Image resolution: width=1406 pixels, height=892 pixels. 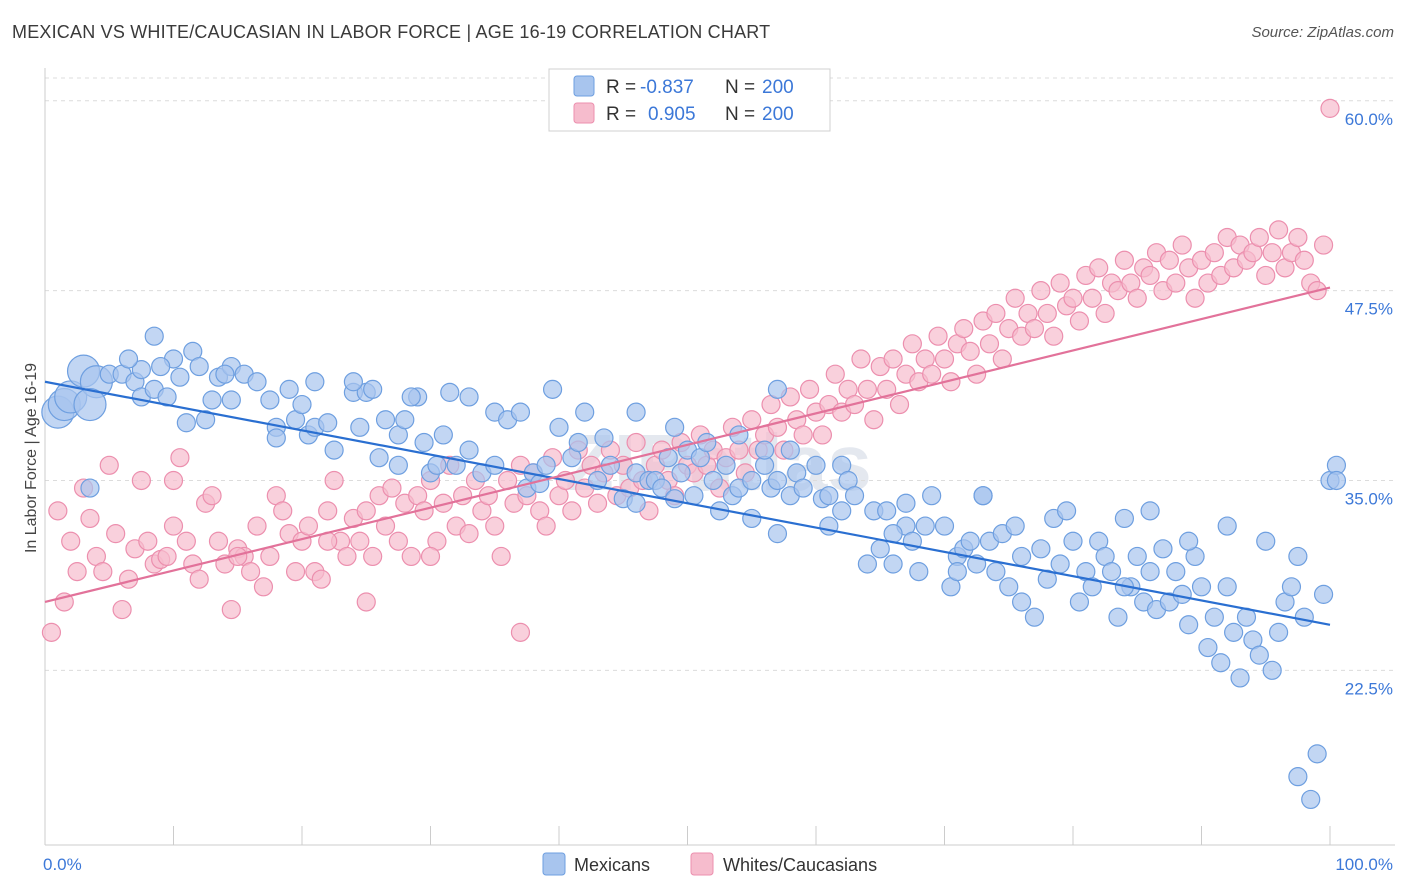 I want to click on legend-n-value-1: 200, so click(x=778, y=87).